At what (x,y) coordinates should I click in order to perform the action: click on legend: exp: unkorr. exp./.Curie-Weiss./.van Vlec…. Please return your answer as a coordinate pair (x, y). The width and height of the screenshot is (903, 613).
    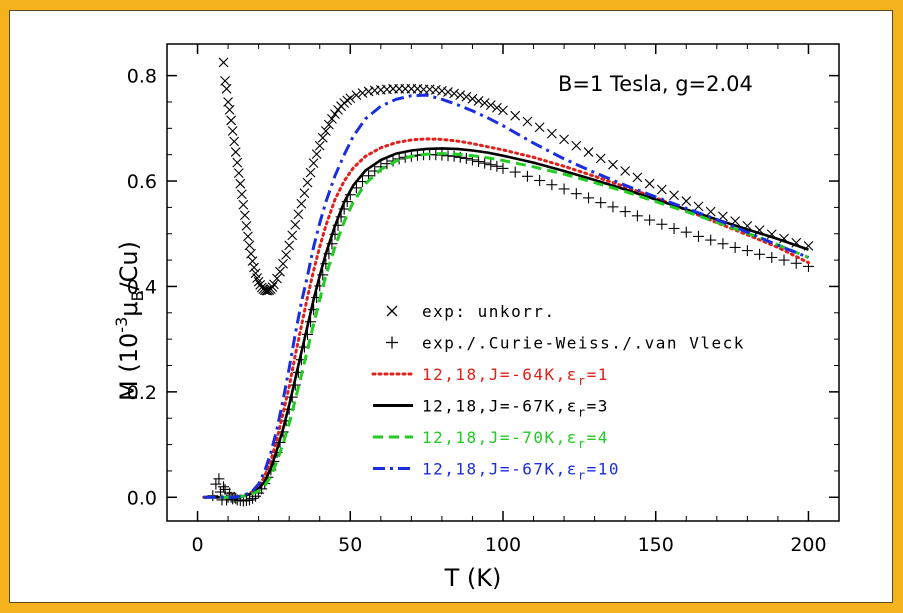
    Looking at the image, I should click on (557, 392).